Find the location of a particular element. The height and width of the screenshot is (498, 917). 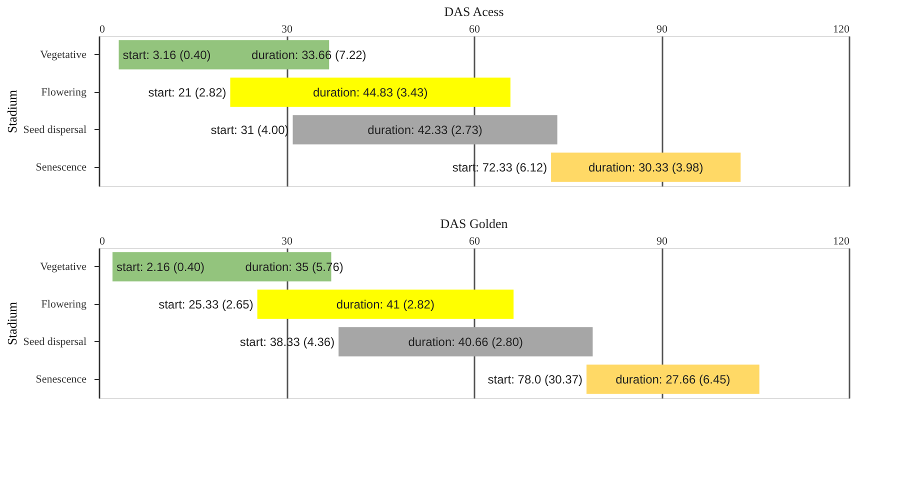

data-label: duration: 27.66 (6.45) is located at coordinates (673, 379).